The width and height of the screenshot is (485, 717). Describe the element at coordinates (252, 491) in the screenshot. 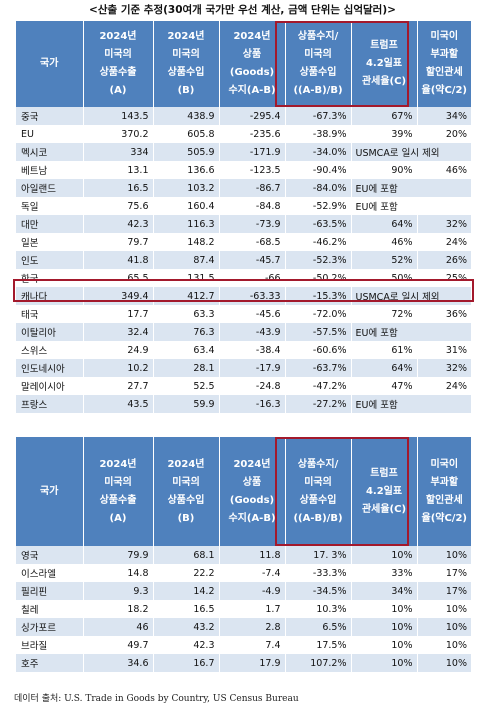

I see `column-header: 2024년 상품 (Goods) 수지(A-B)` at that location.